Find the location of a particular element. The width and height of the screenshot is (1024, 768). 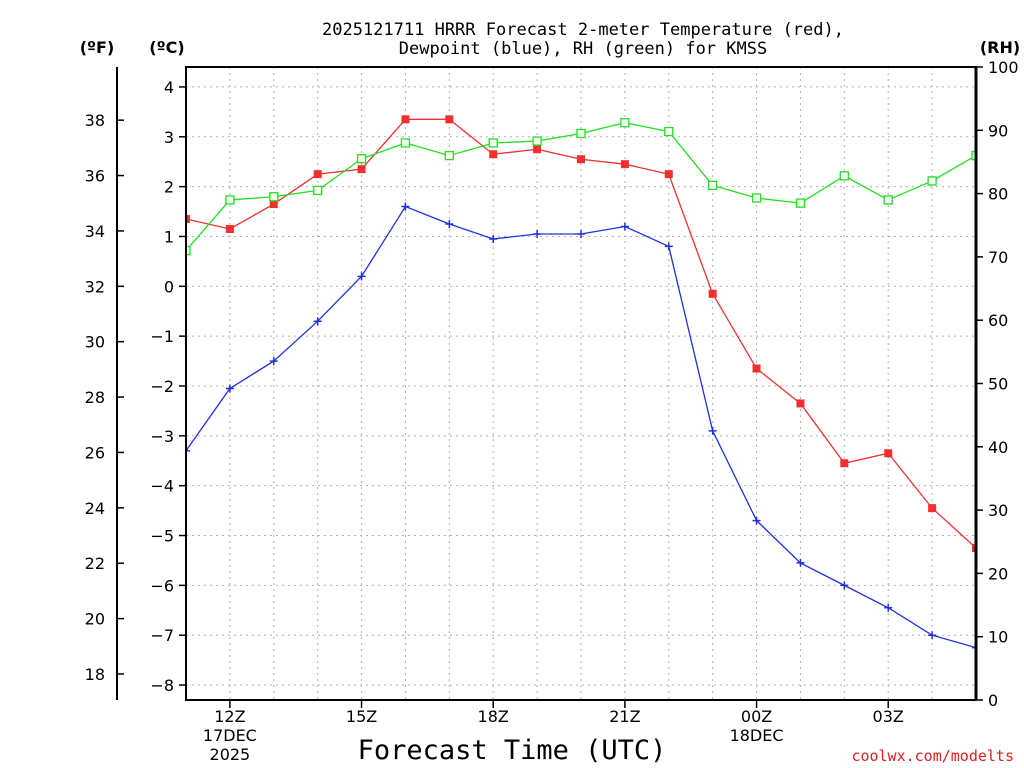

celsius-tick-label: 0 is located at coordinates (169, 286).